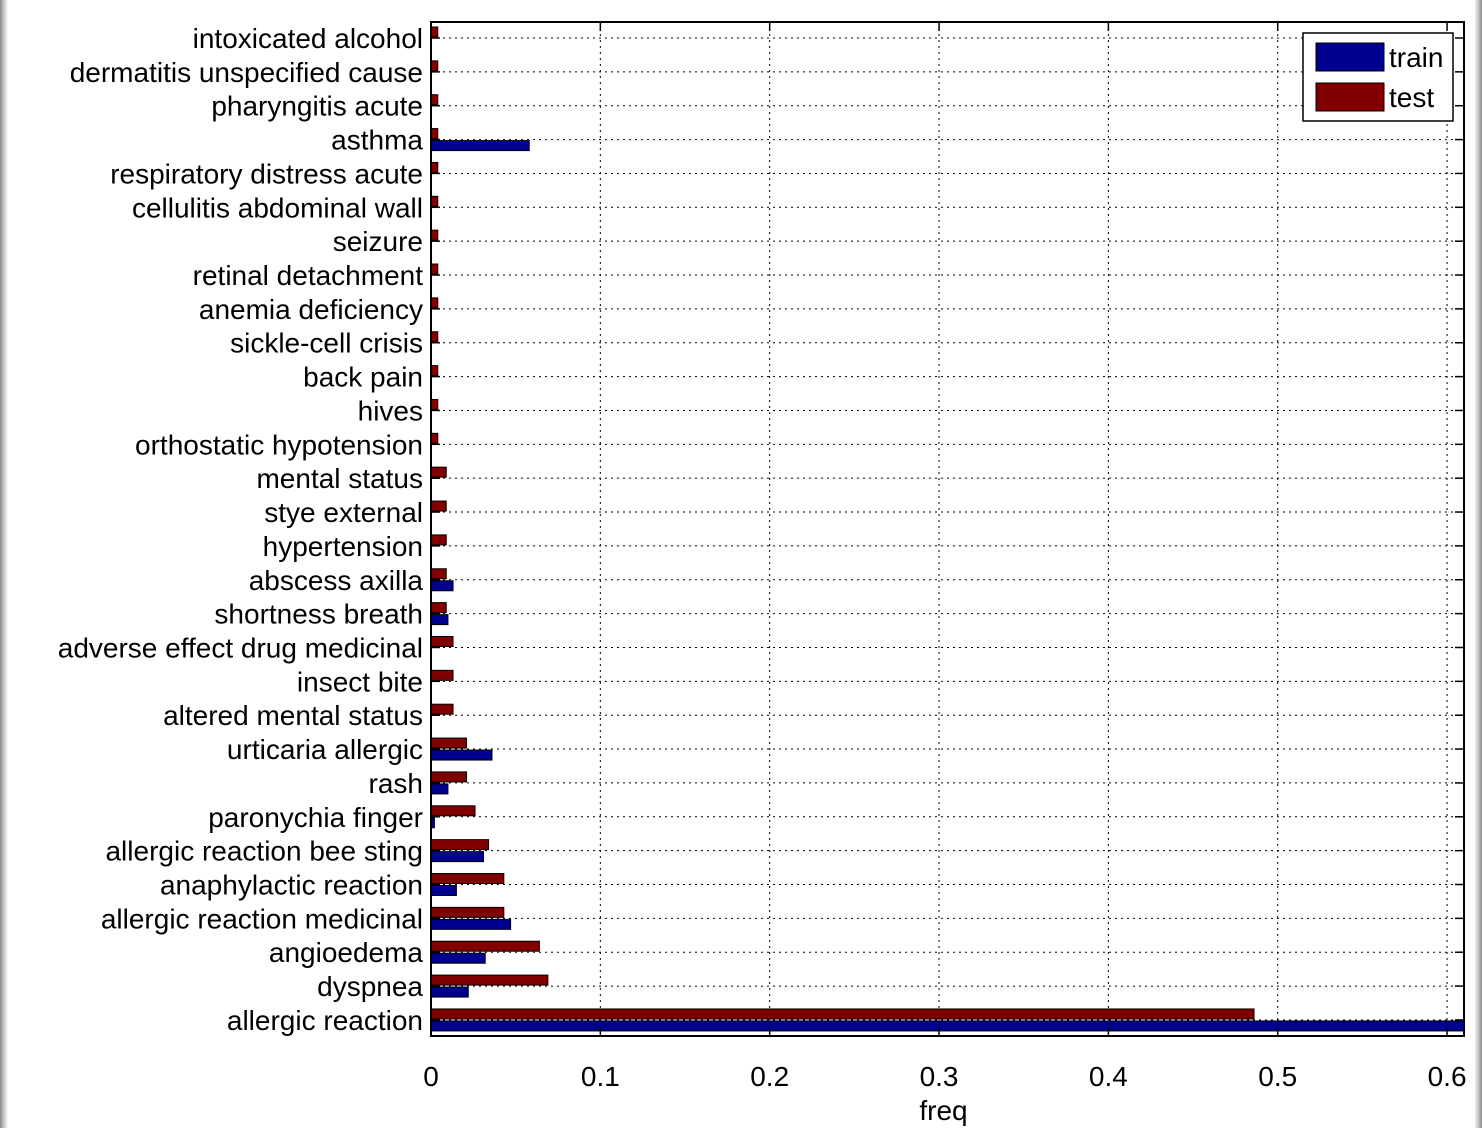 This screenshot has width=1482, height=1128. I want to click on category-label: allergic reaction bee sting, so click(264, 851).